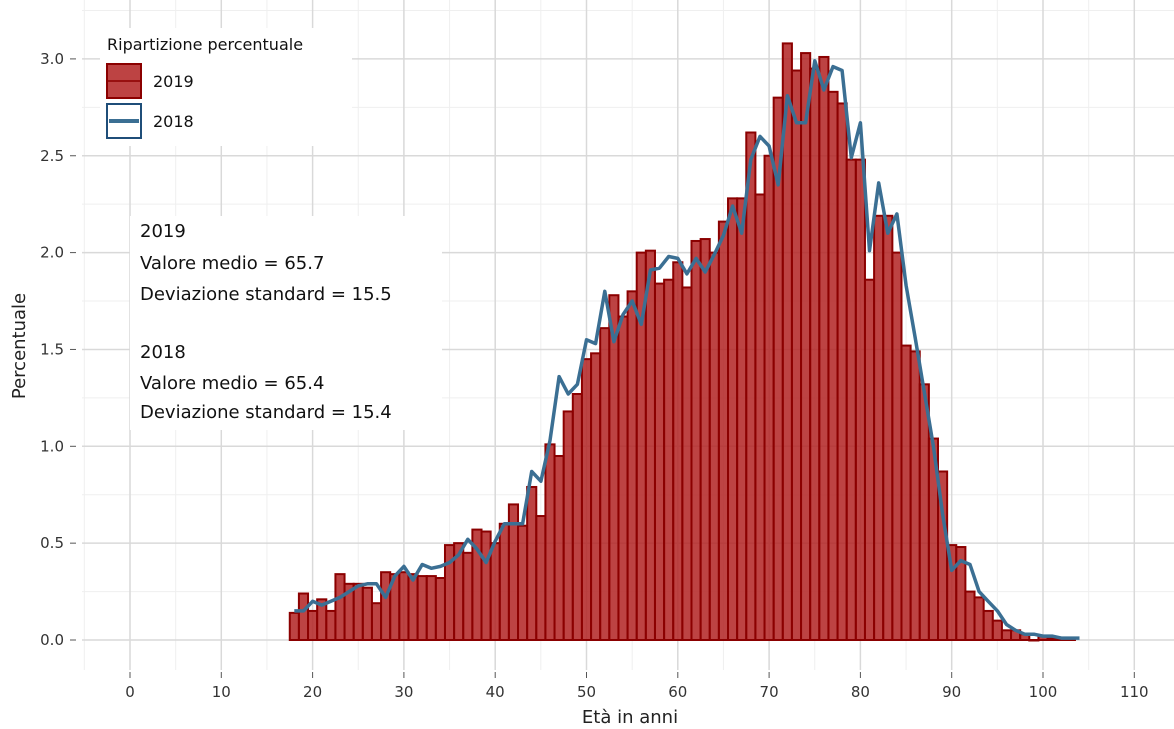 The image size is (1174, 729). I want to click on stats-2019-heading: 2019, so click(163, 231).